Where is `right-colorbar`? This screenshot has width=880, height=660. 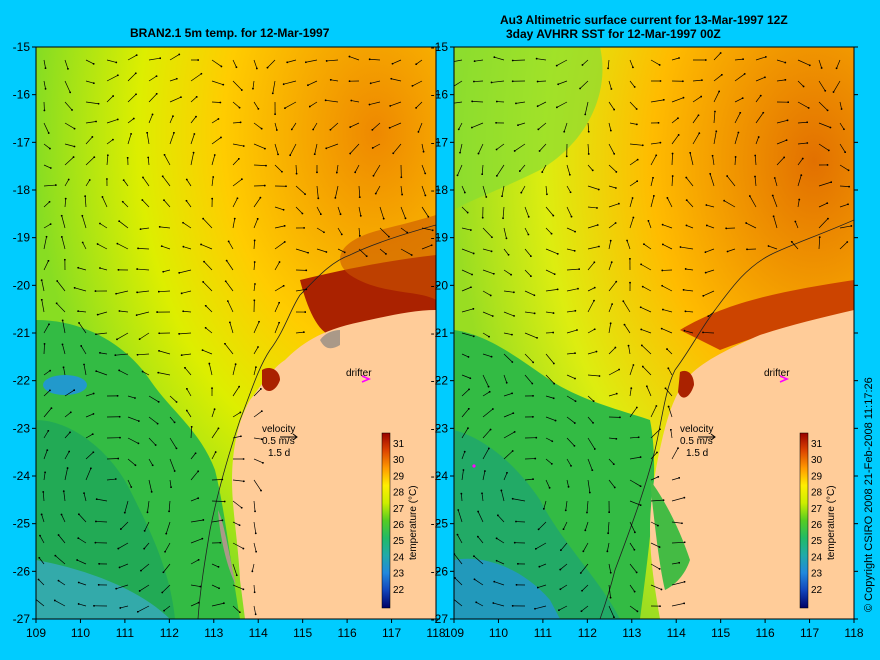
right-colorbar is located at coordinates (804, 520).